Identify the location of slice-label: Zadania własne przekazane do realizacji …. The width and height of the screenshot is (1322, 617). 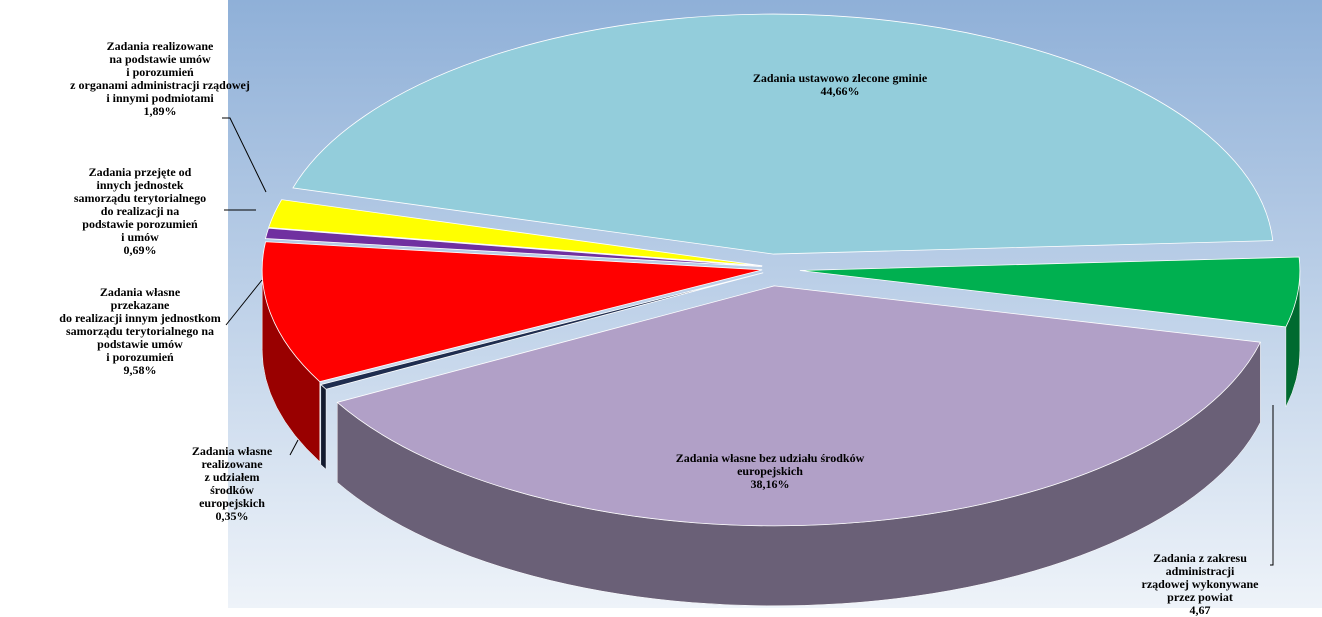
(139, 331).